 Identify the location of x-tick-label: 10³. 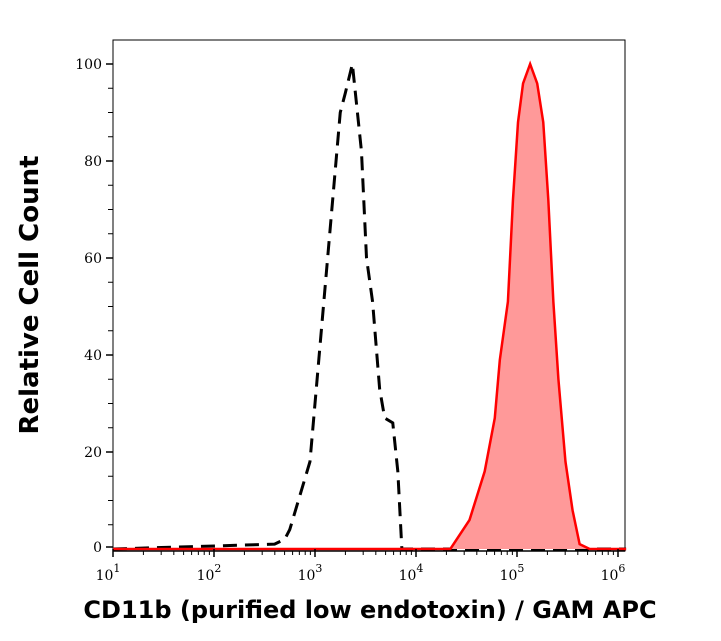
(310, 573).